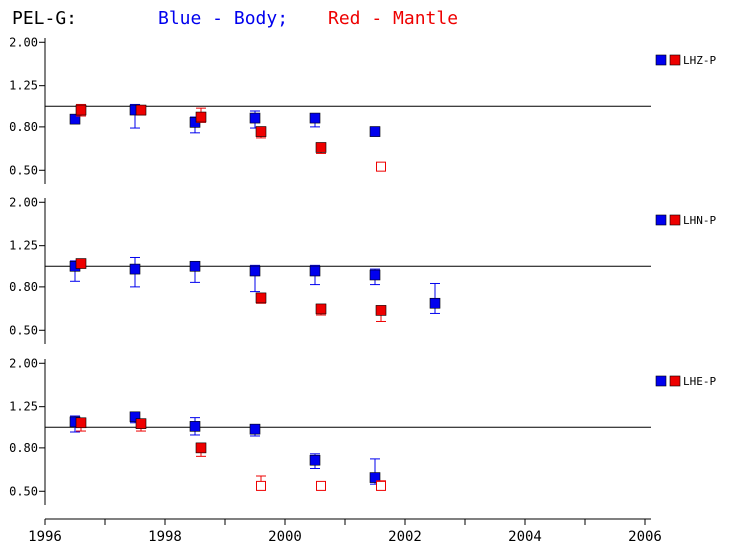 Image resolution: width=733 pixels, height=551 pixels. Describe the element at coordinates (223, 18) in the screenshot. I see `title-blue-body: Blue - Body;` at that location.